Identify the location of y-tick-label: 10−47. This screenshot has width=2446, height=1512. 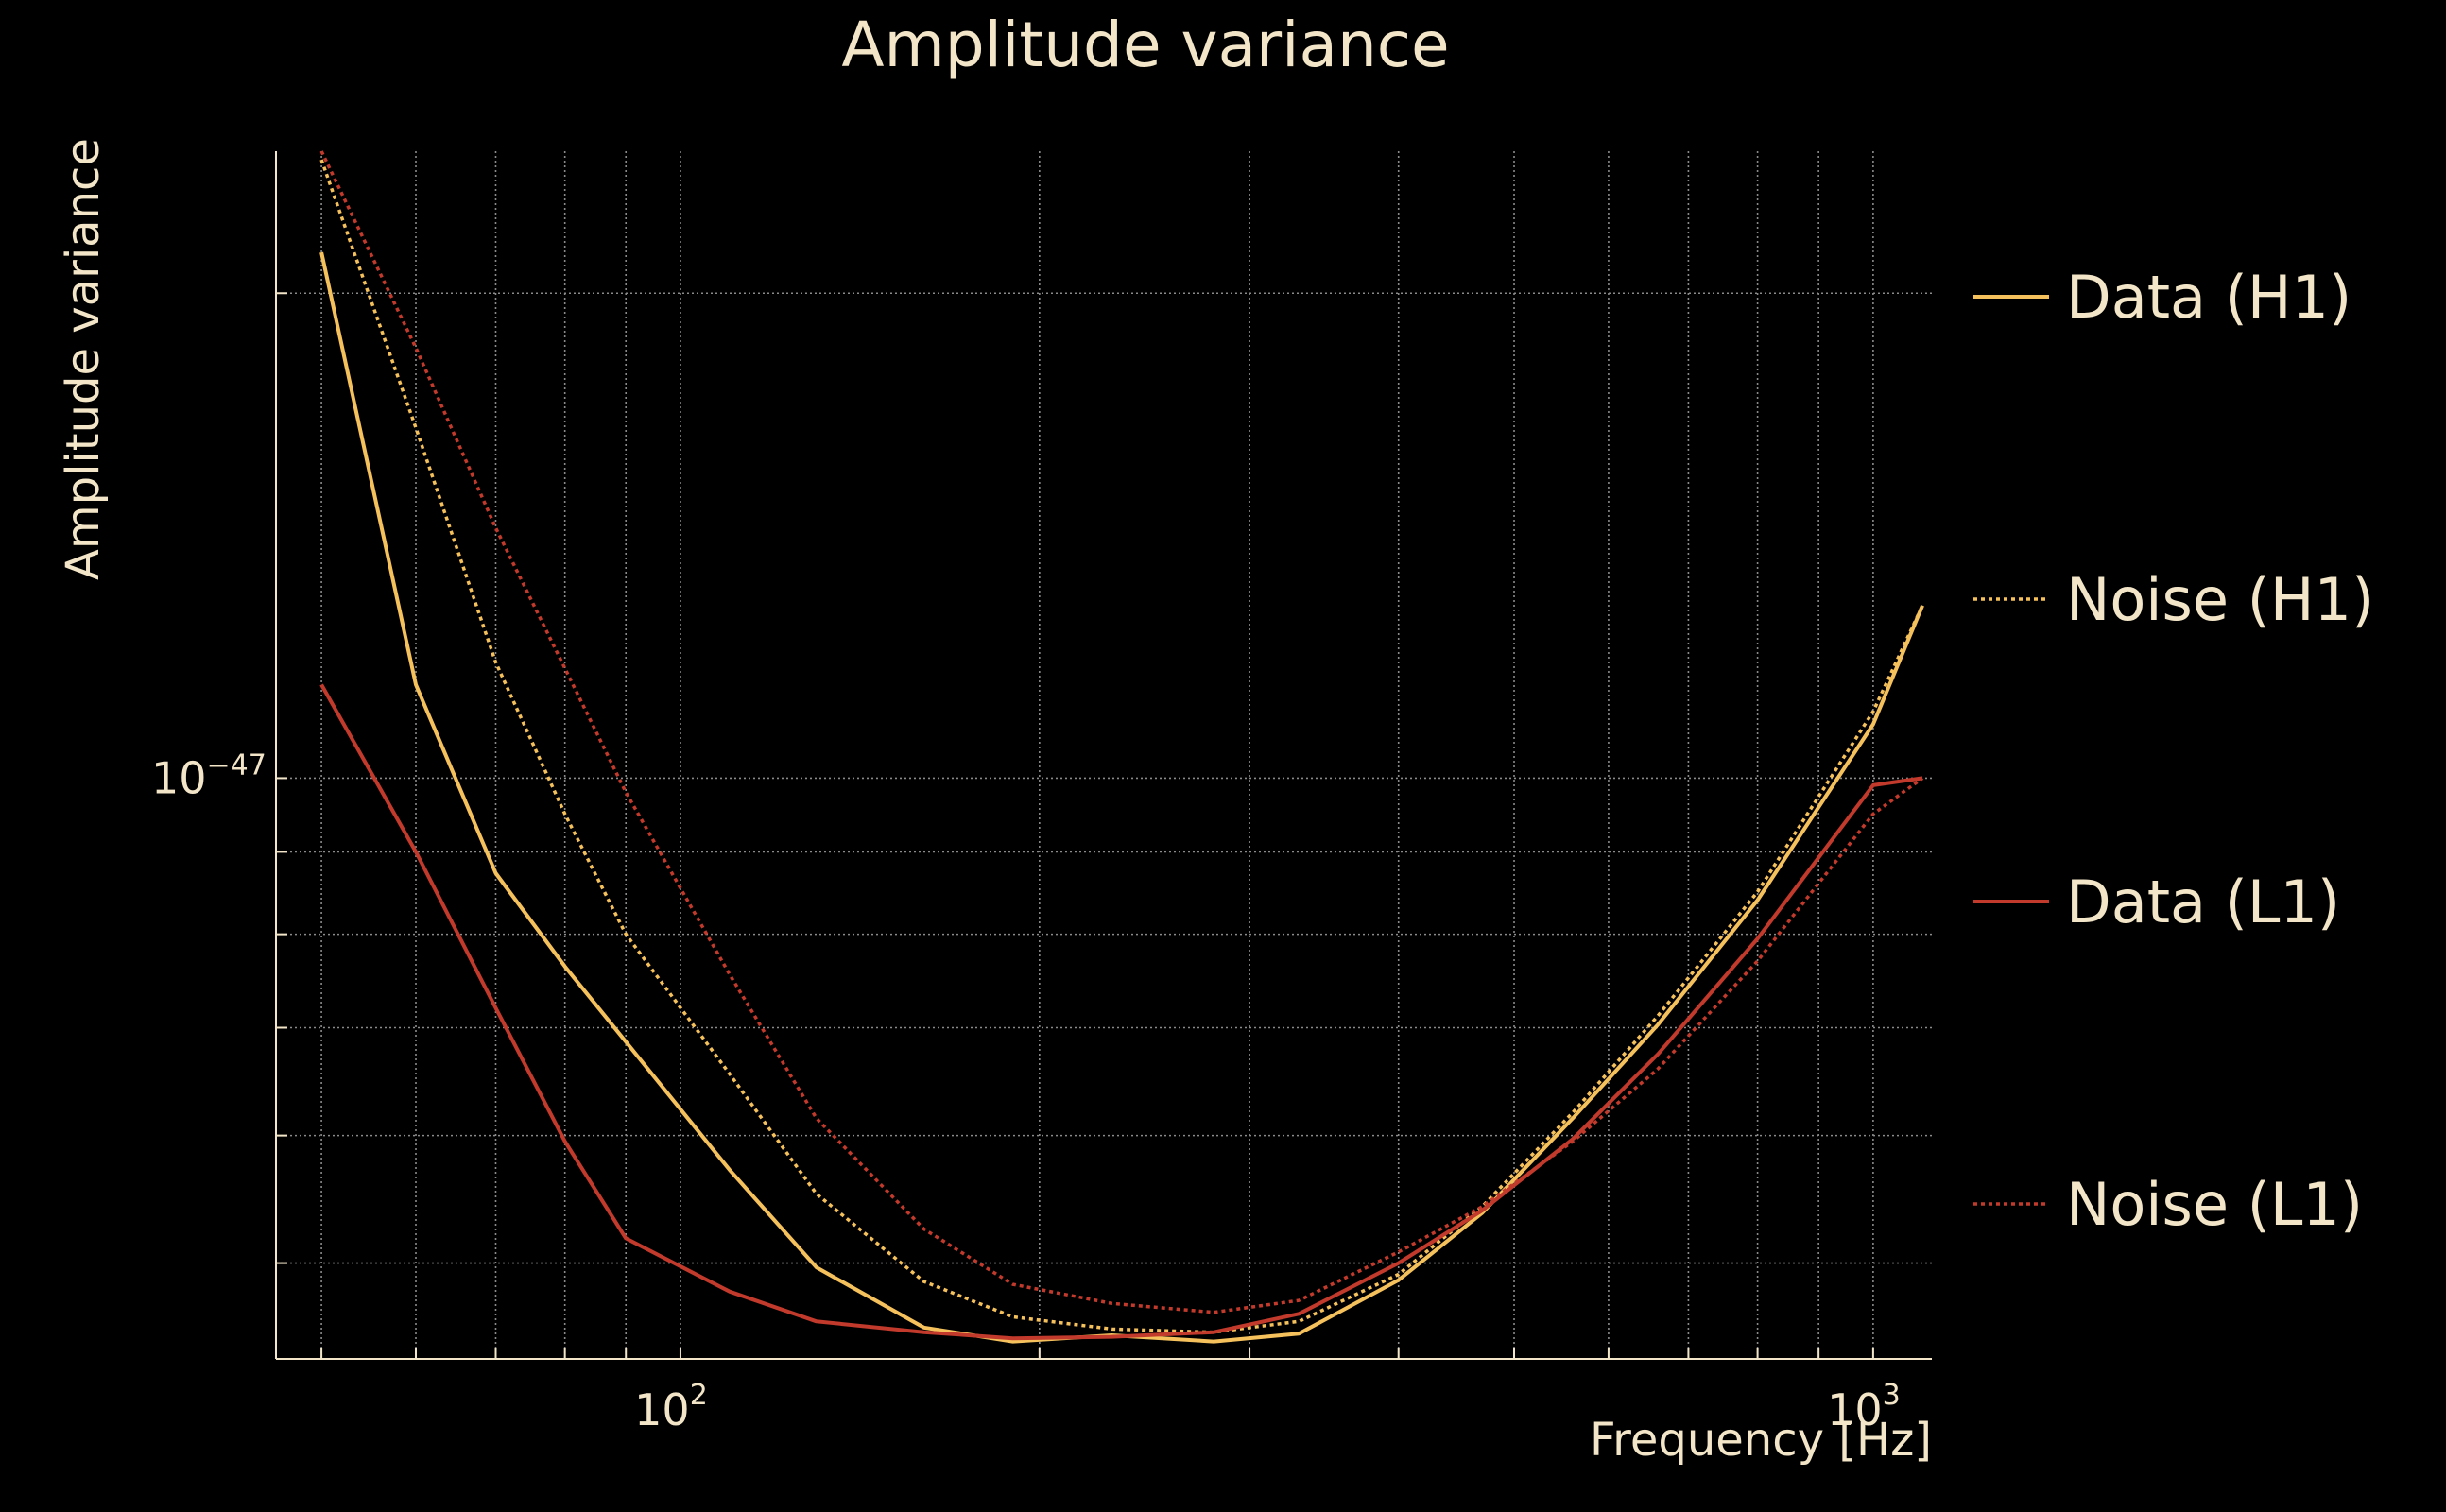
(209, 775).